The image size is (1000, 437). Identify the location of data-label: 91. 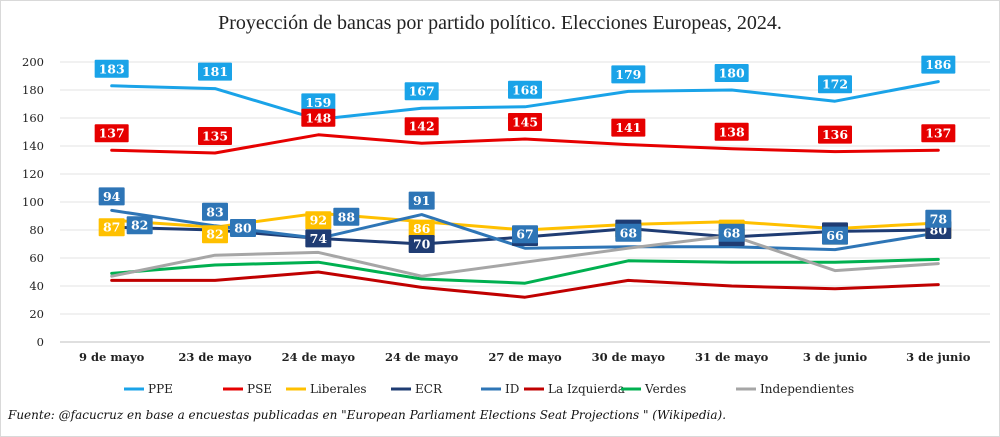
(421, 200).